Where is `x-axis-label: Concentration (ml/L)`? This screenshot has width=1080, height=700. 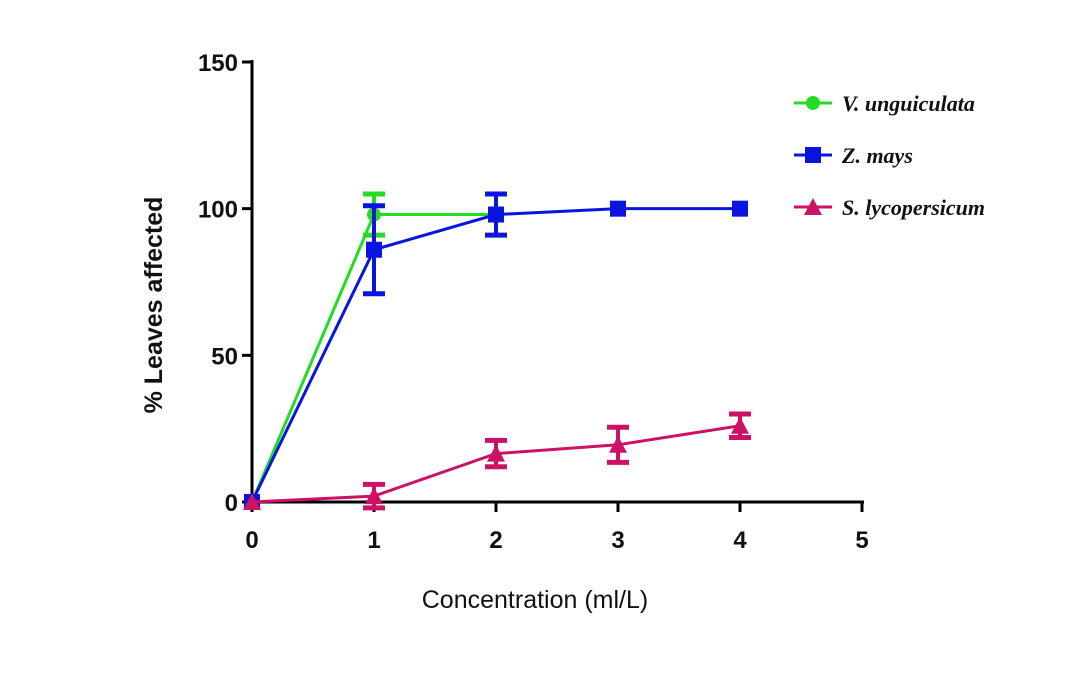
x-axis-label: Concentration (ml/L) is located at coordinates (535, 600).